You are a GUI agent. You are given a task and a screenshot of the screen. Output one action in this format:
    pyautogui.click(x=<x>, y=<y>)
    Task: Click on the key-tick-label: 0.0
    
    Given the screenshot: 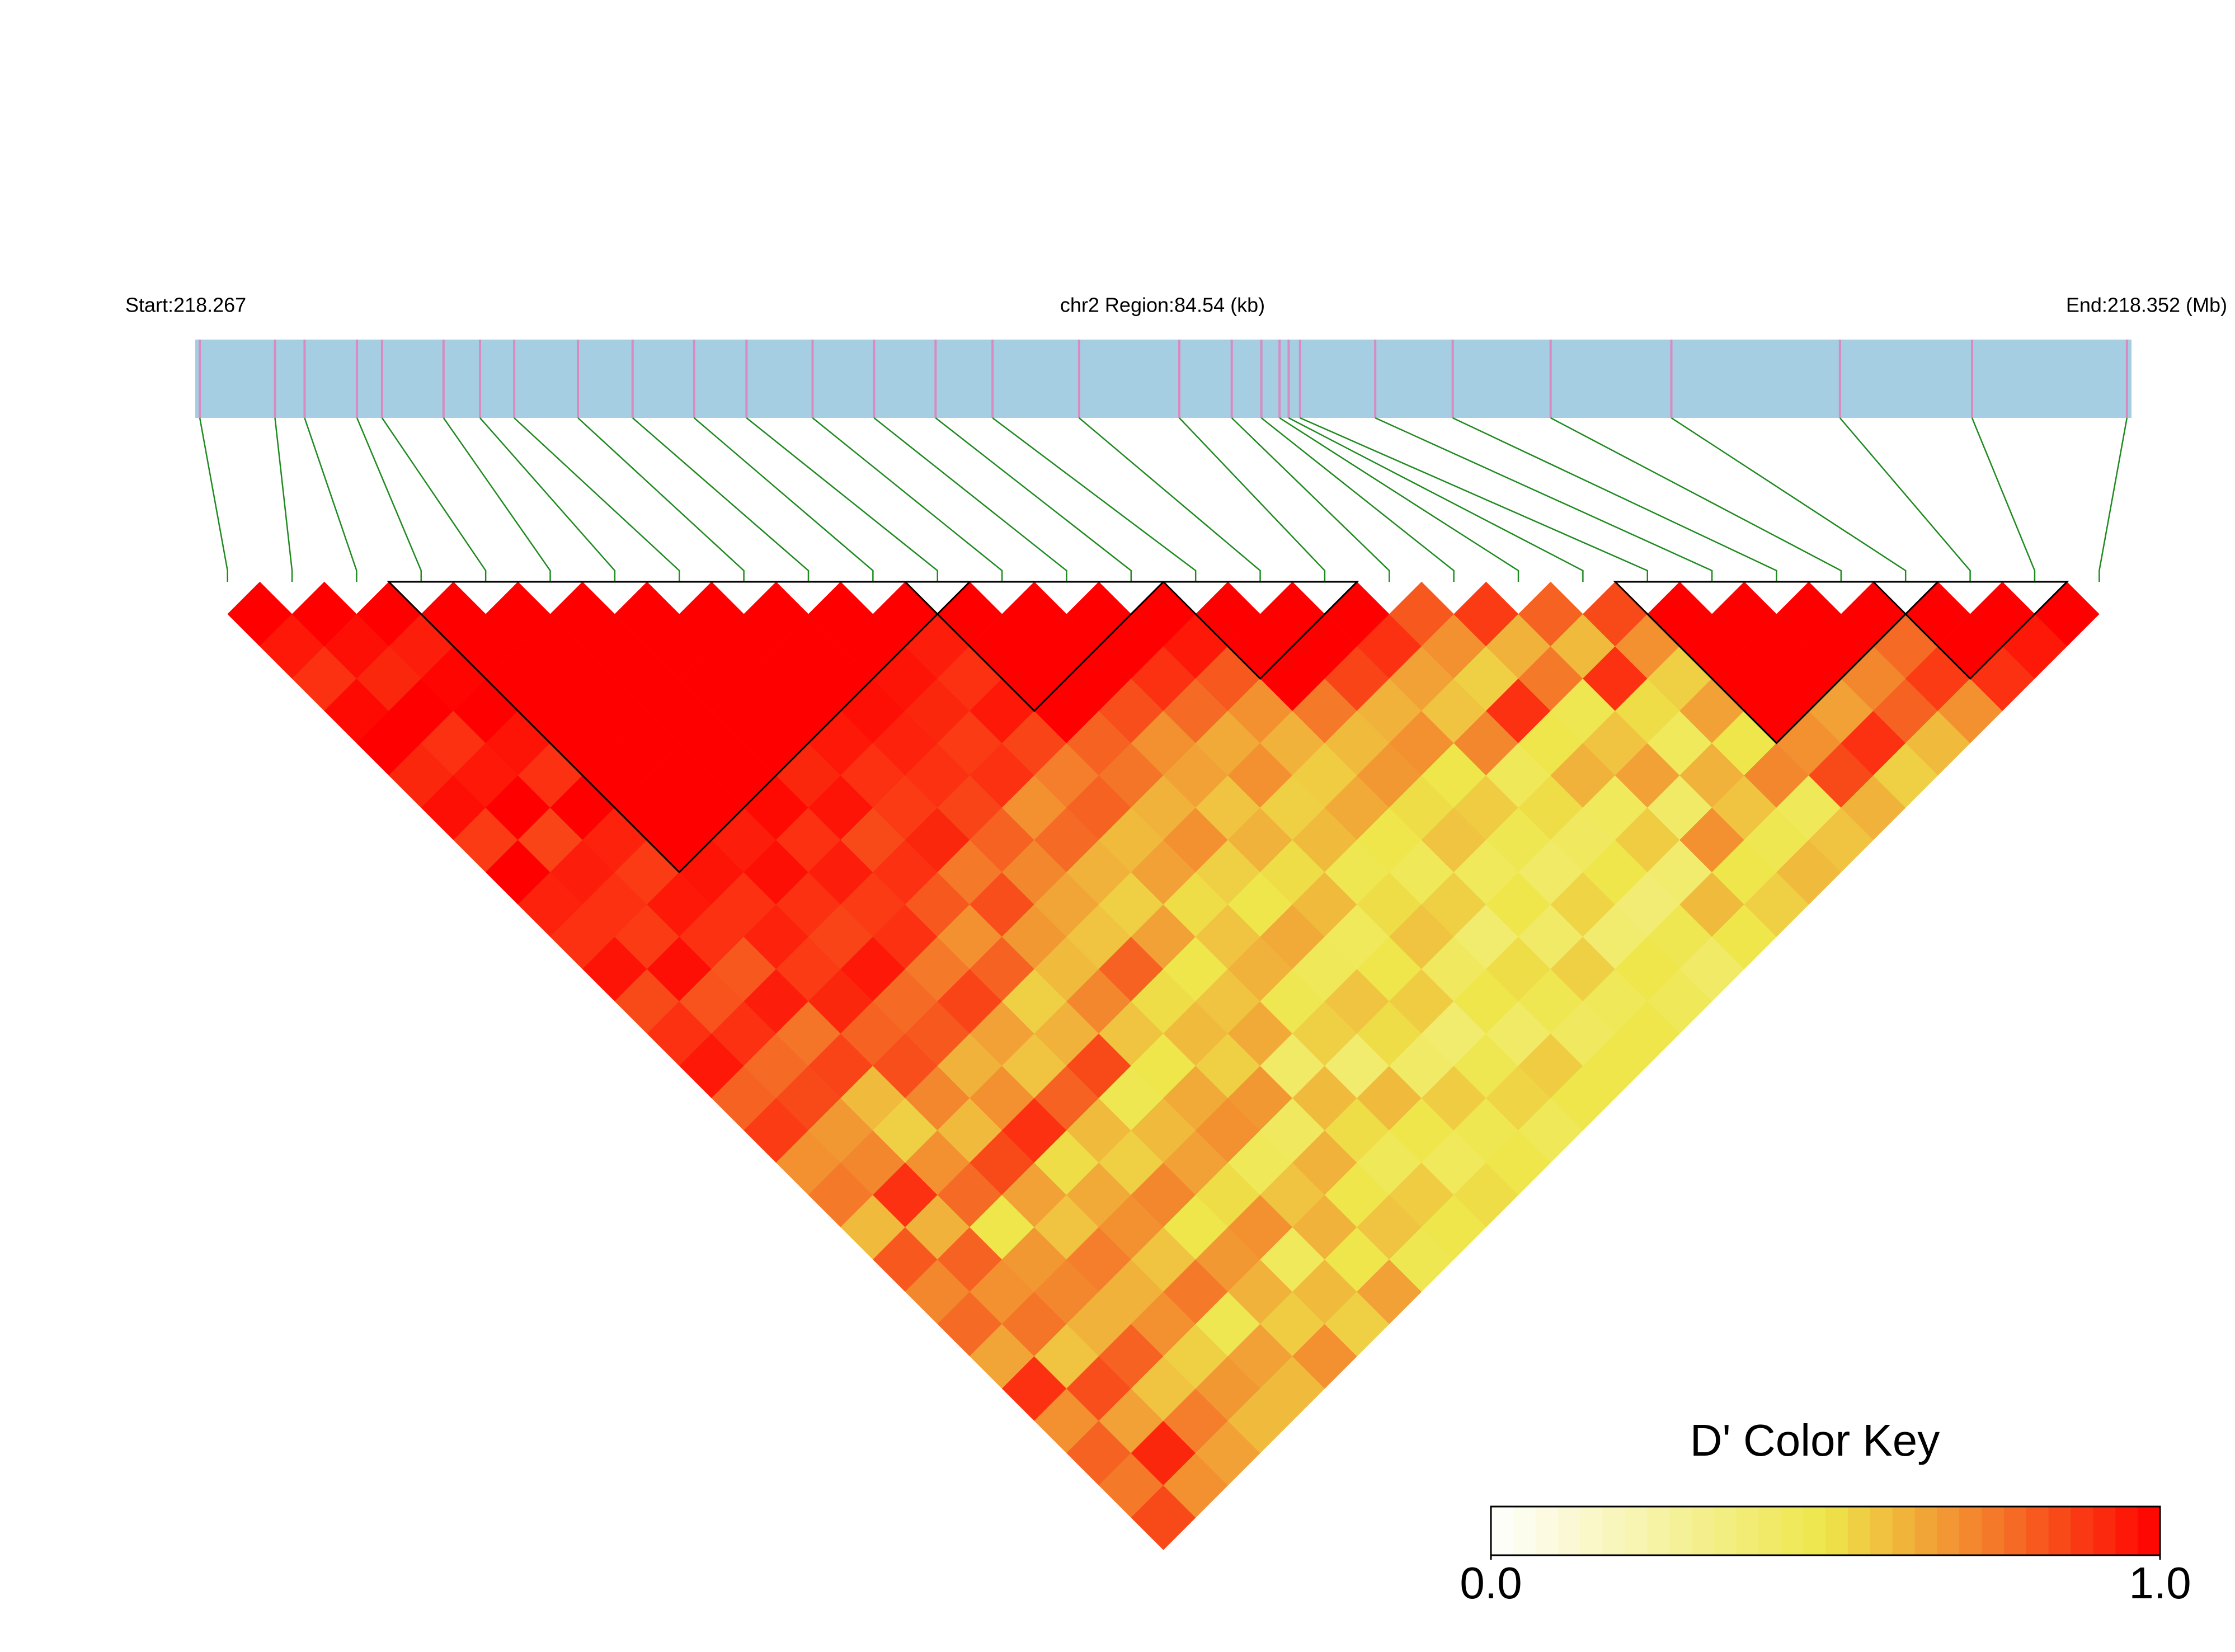 What is the action you would take?
    pyautogui.click(x=1491, y=1583)
    